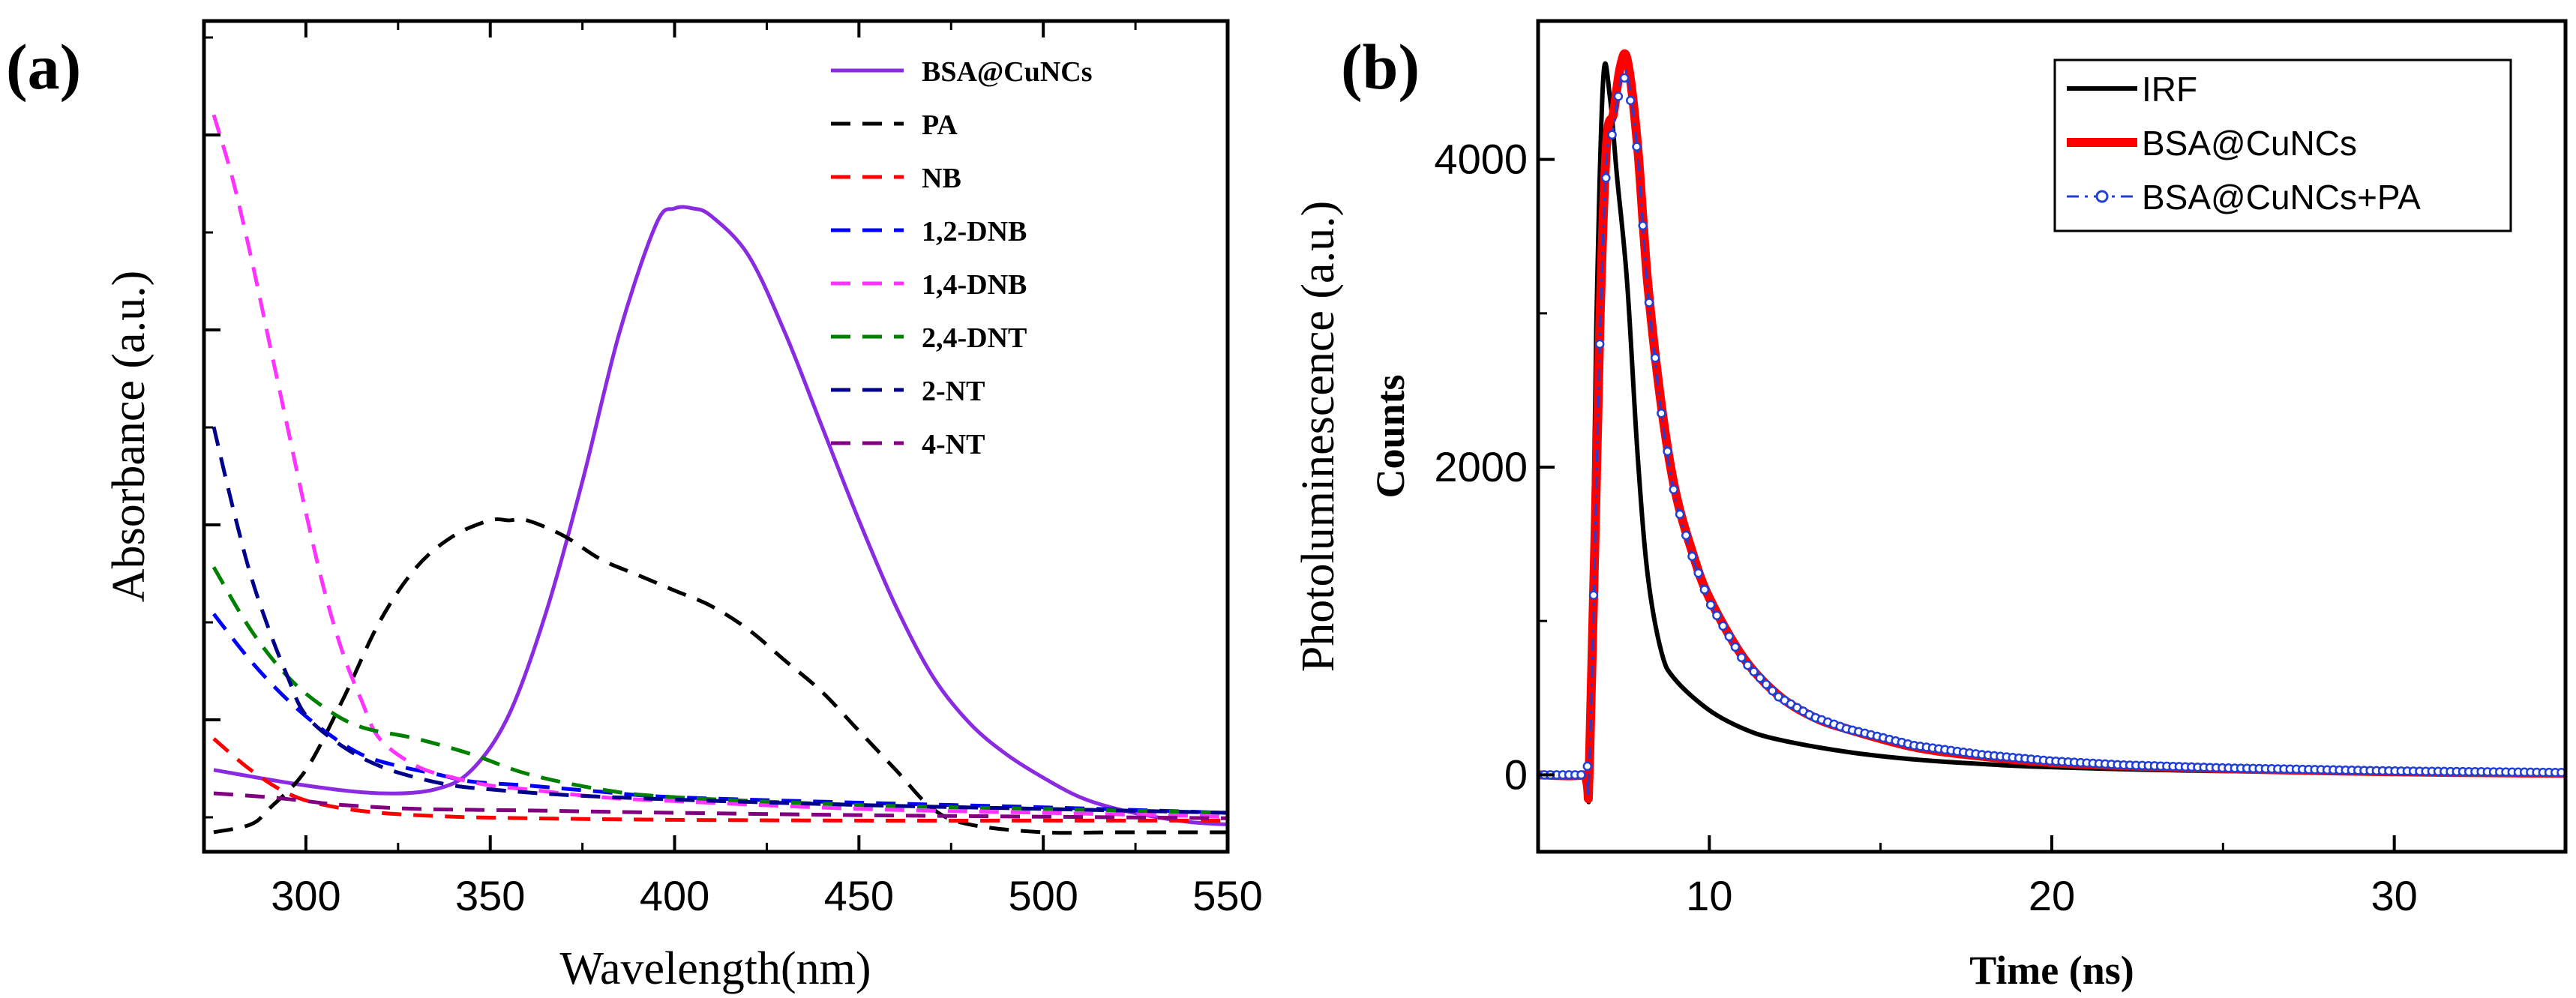 This screenshot has width=2576, height=998. I want to click on x-tick-label-400: 400, so click(674, 895).